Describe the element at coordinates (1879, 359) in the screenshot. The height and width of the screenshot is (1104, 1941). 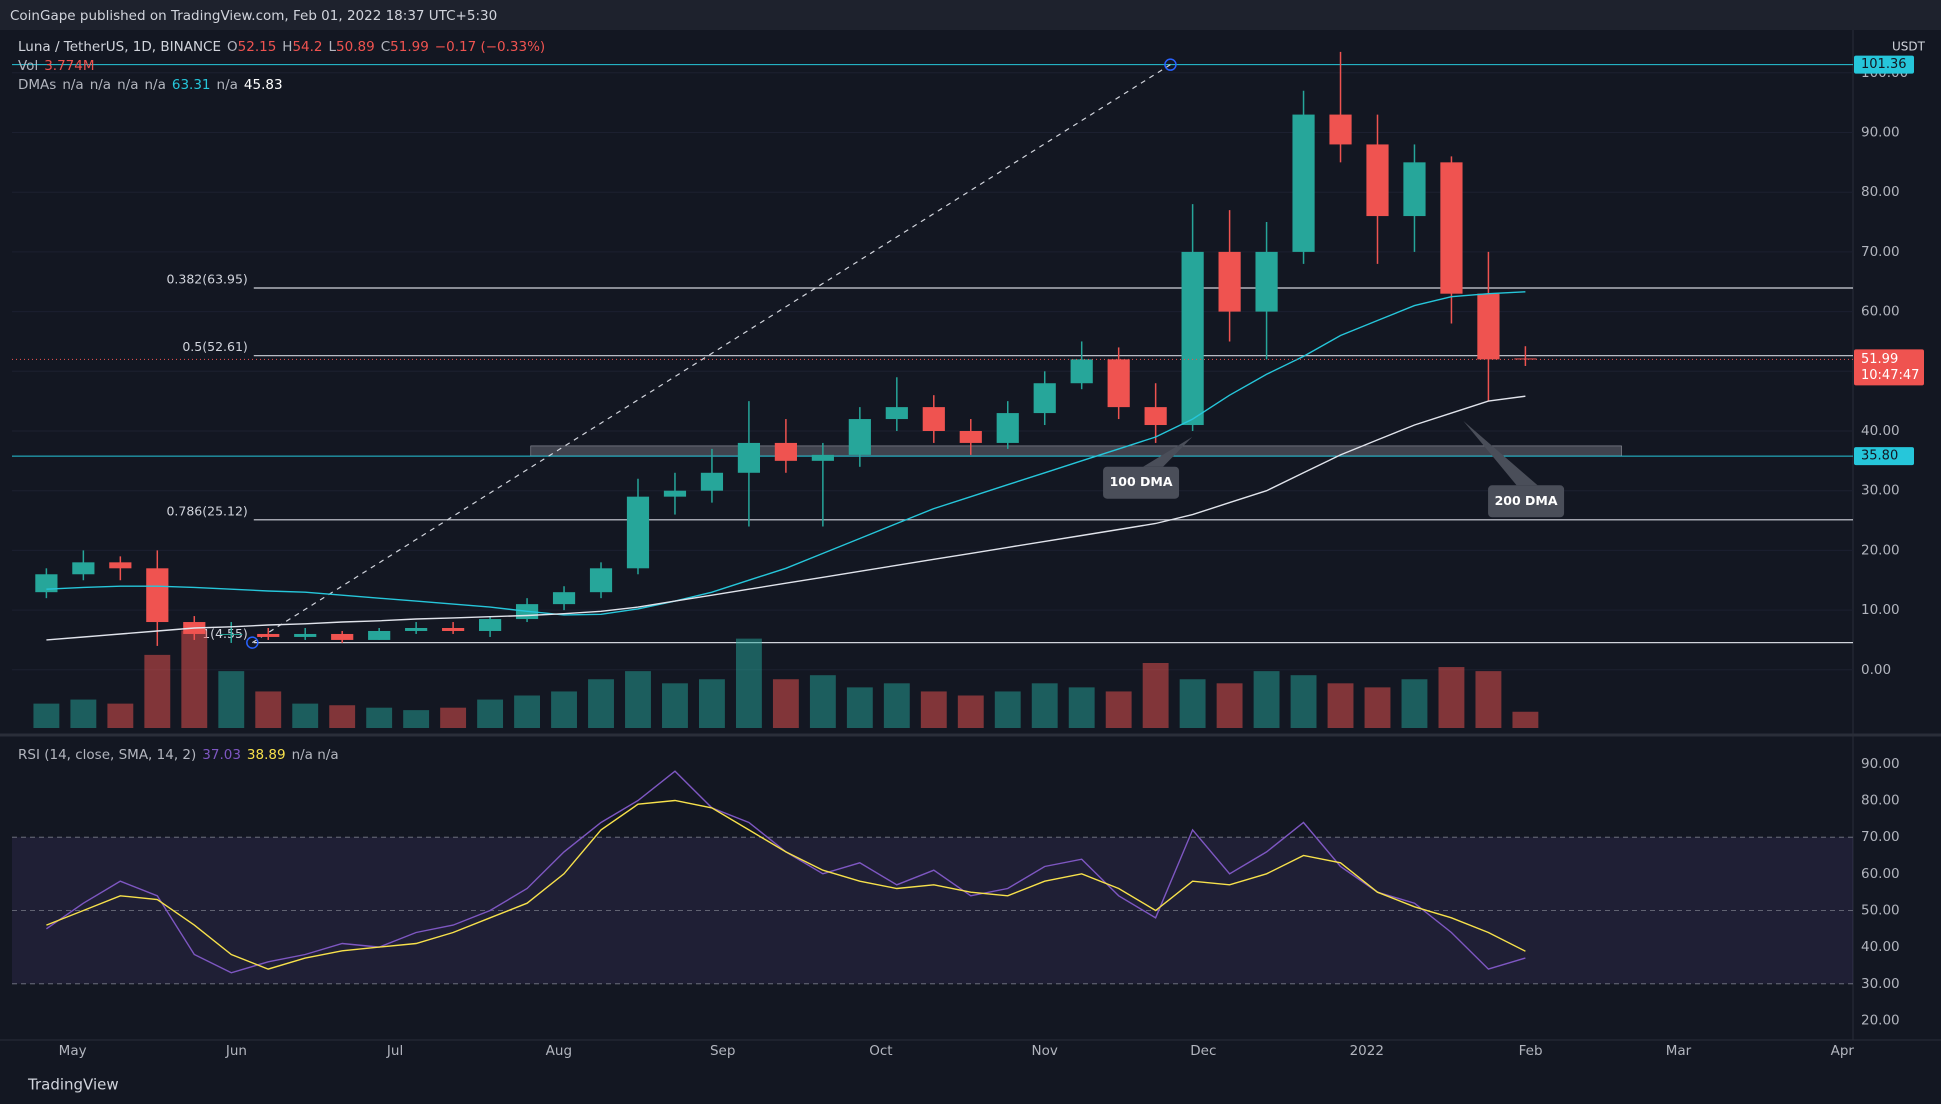
I see `last-price: 51.99` at that location.